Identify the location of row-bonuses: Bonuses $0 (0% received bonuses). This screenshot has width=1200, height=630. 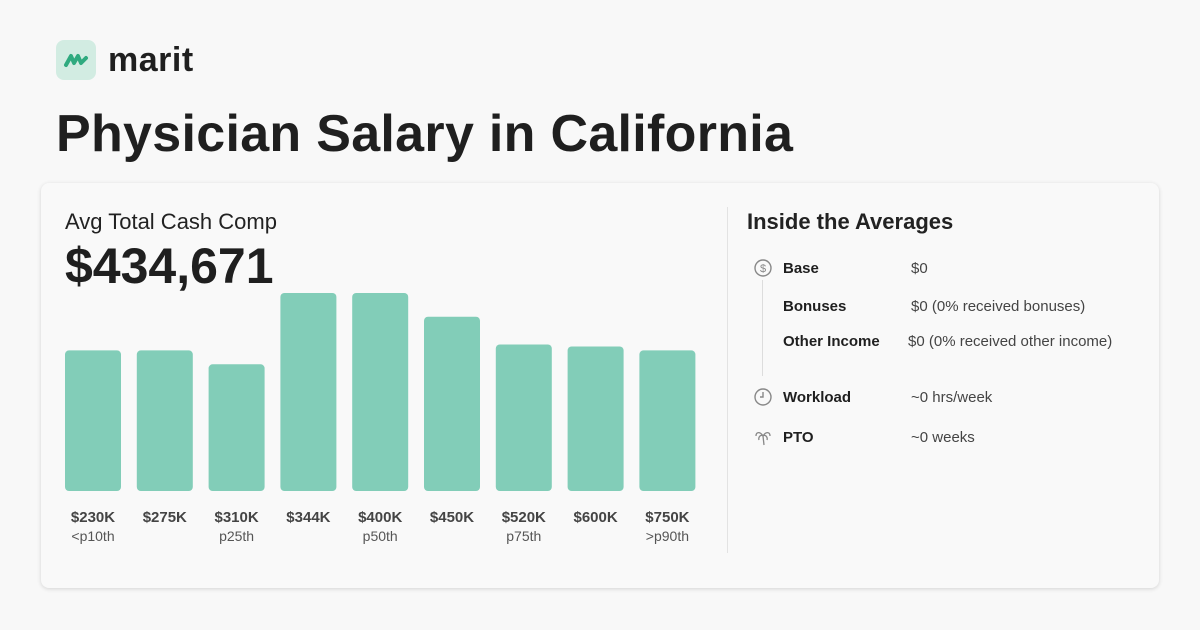
(937, 306).